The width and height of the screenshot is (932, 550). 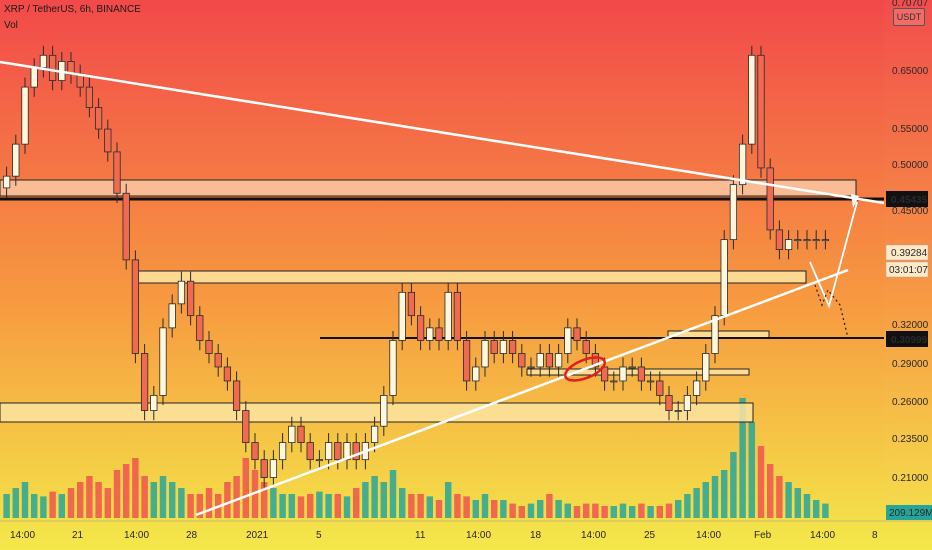 I want to click on price-label: 0.23500, so click(x=910, y=439).